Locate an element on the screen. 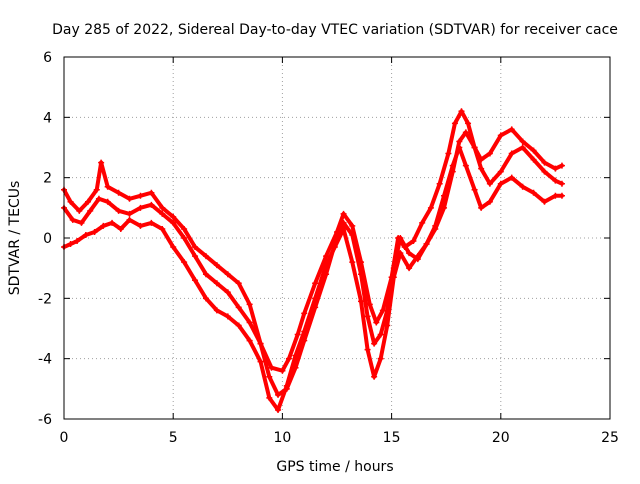  x-axis-label: GPS time / hours is located at coordinates (334, 467).